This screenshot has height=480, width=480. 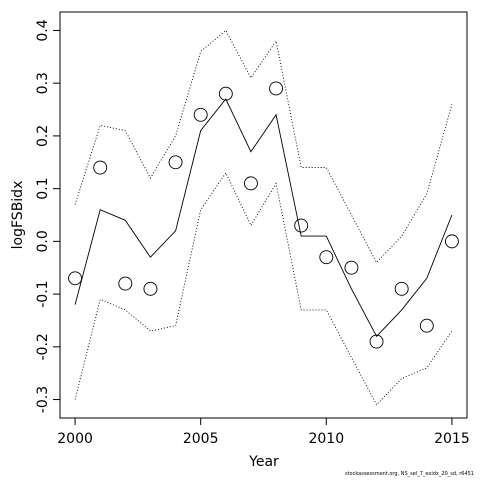 What do you see at coordinates (43, 399) in the screenshot?
I see `y-tick-label: -0.3` at bounding box center [43, 399].